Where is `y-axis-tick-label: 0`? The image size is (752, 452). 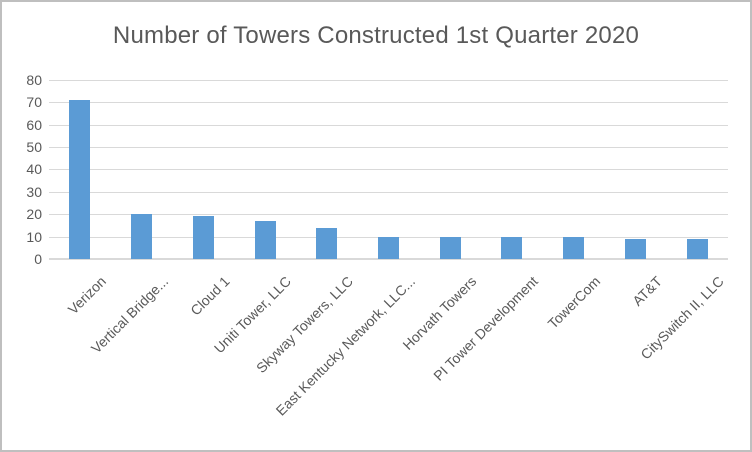 y-axis-tick-label: 0 is located at coordinates (38, 259).